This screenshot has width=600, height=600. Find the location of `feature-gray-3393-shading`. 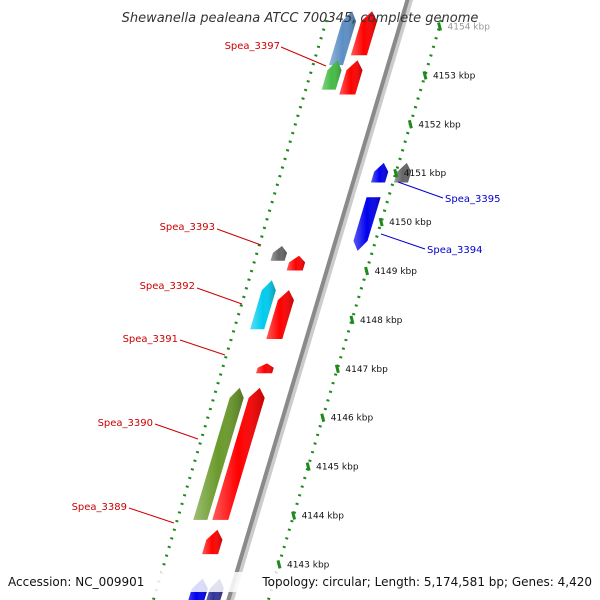

feature-gray-3393-shading is located at coordinates (278, 253).